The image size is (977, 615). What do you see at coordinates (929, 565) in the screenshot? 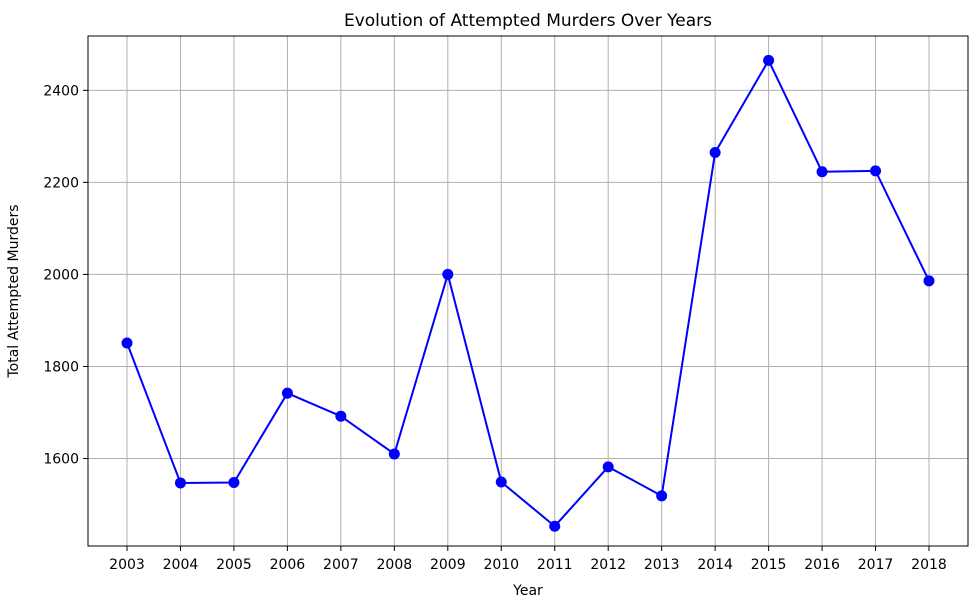
I see `x-tick-label: 2018` at bounding box center [929, 565].